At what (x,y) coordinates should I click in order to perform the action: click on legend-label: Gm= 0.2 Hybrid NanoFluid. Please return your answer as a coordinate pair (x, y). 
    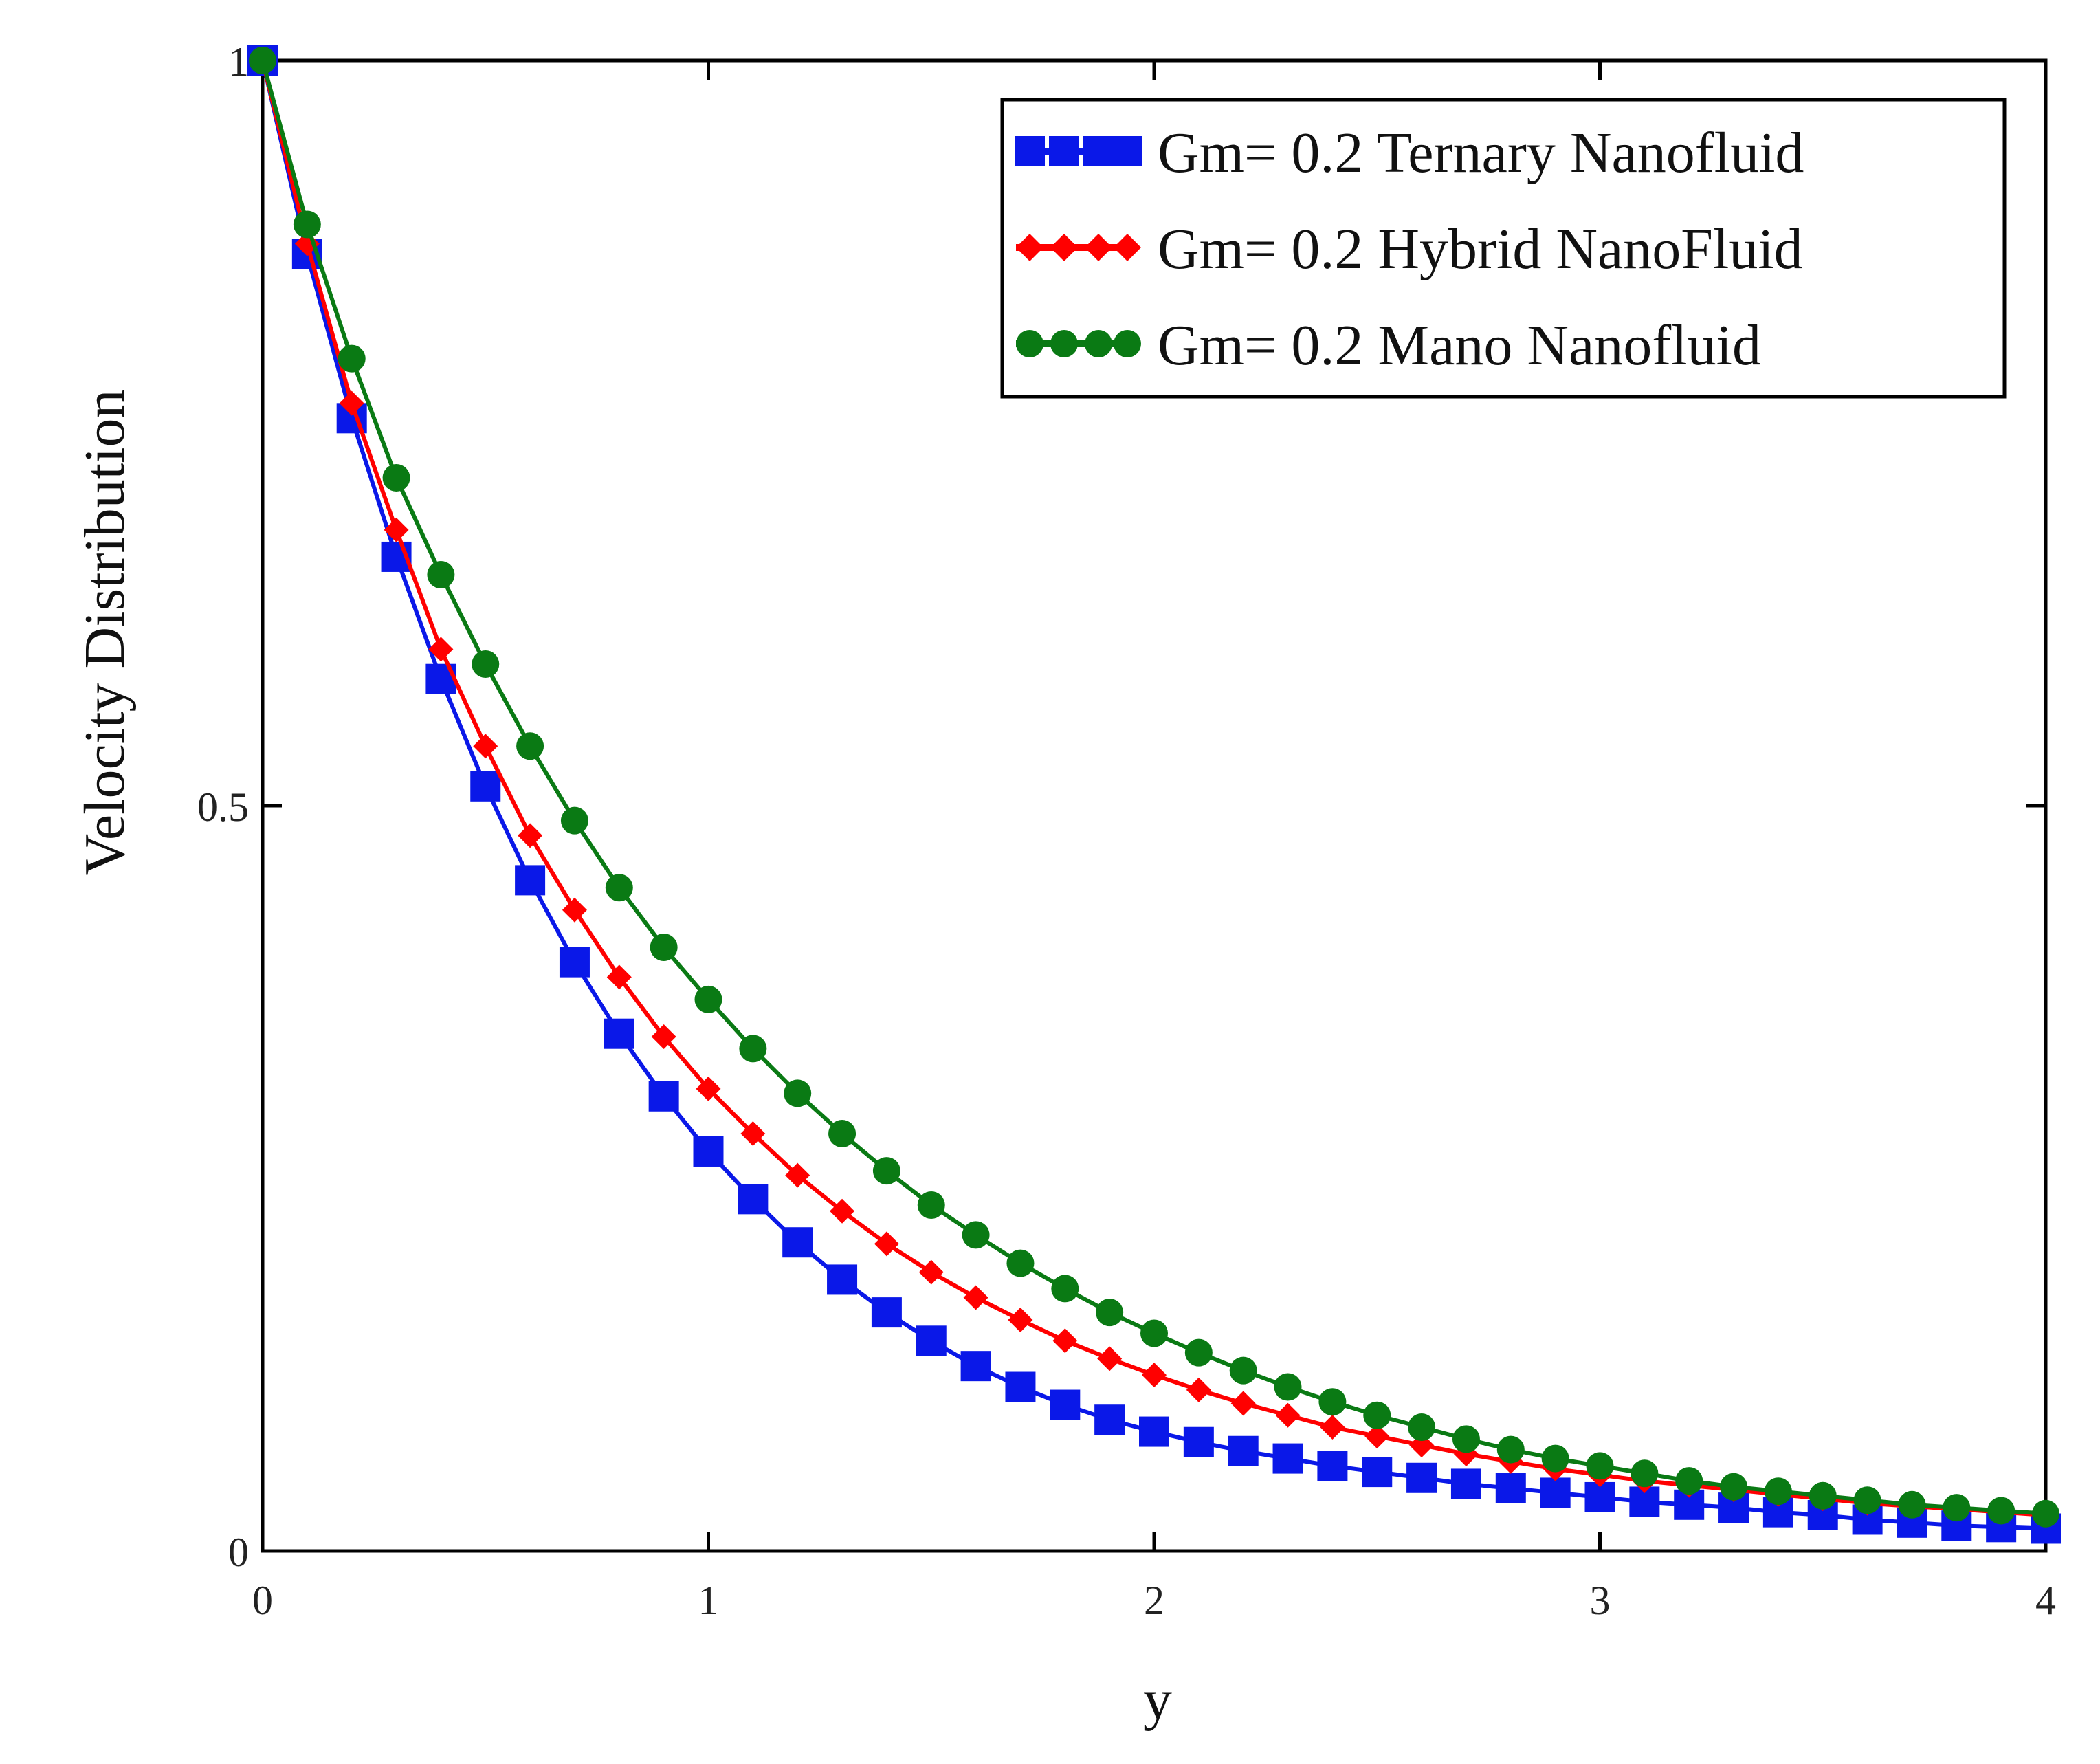
    Looking at the image, I should click on (1480, 249).